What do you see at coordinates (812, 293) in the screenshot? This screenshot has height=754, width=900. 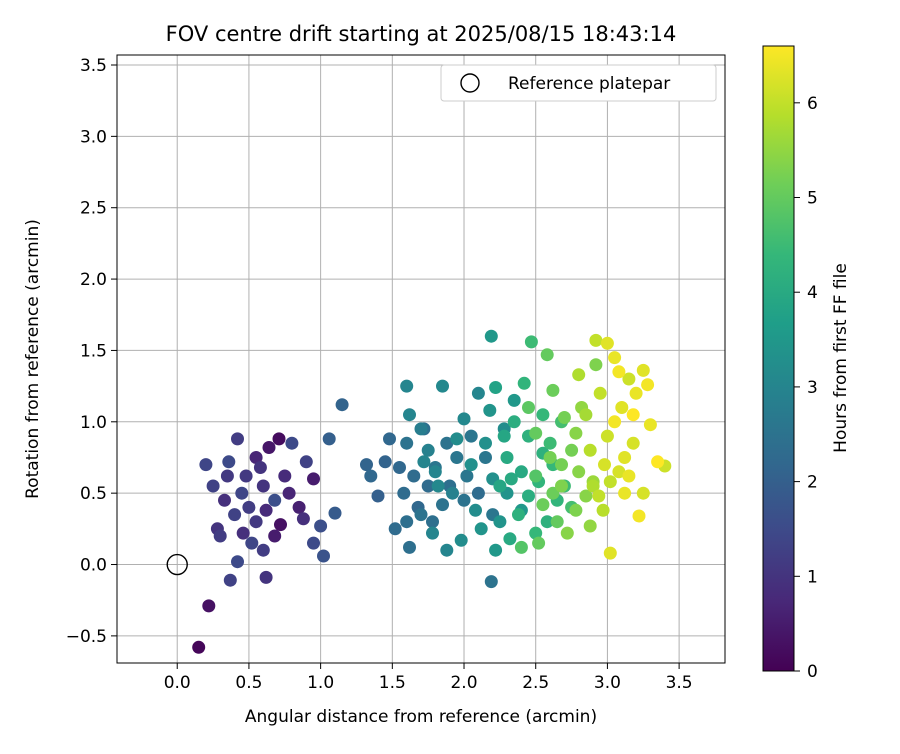 I see `colorbar-tick-label: 4` at bounding box center [812, 293].